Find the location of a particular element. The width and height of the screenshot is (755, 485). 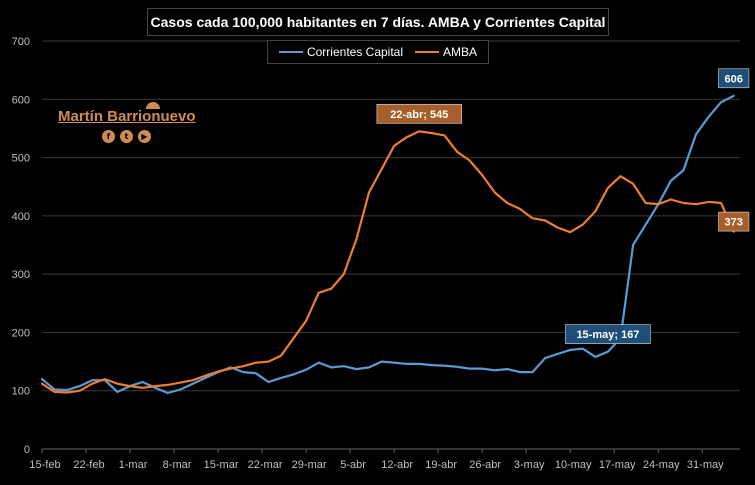

x-tick-label-15-mar: 15-mar is located at coordinates (221, 465).